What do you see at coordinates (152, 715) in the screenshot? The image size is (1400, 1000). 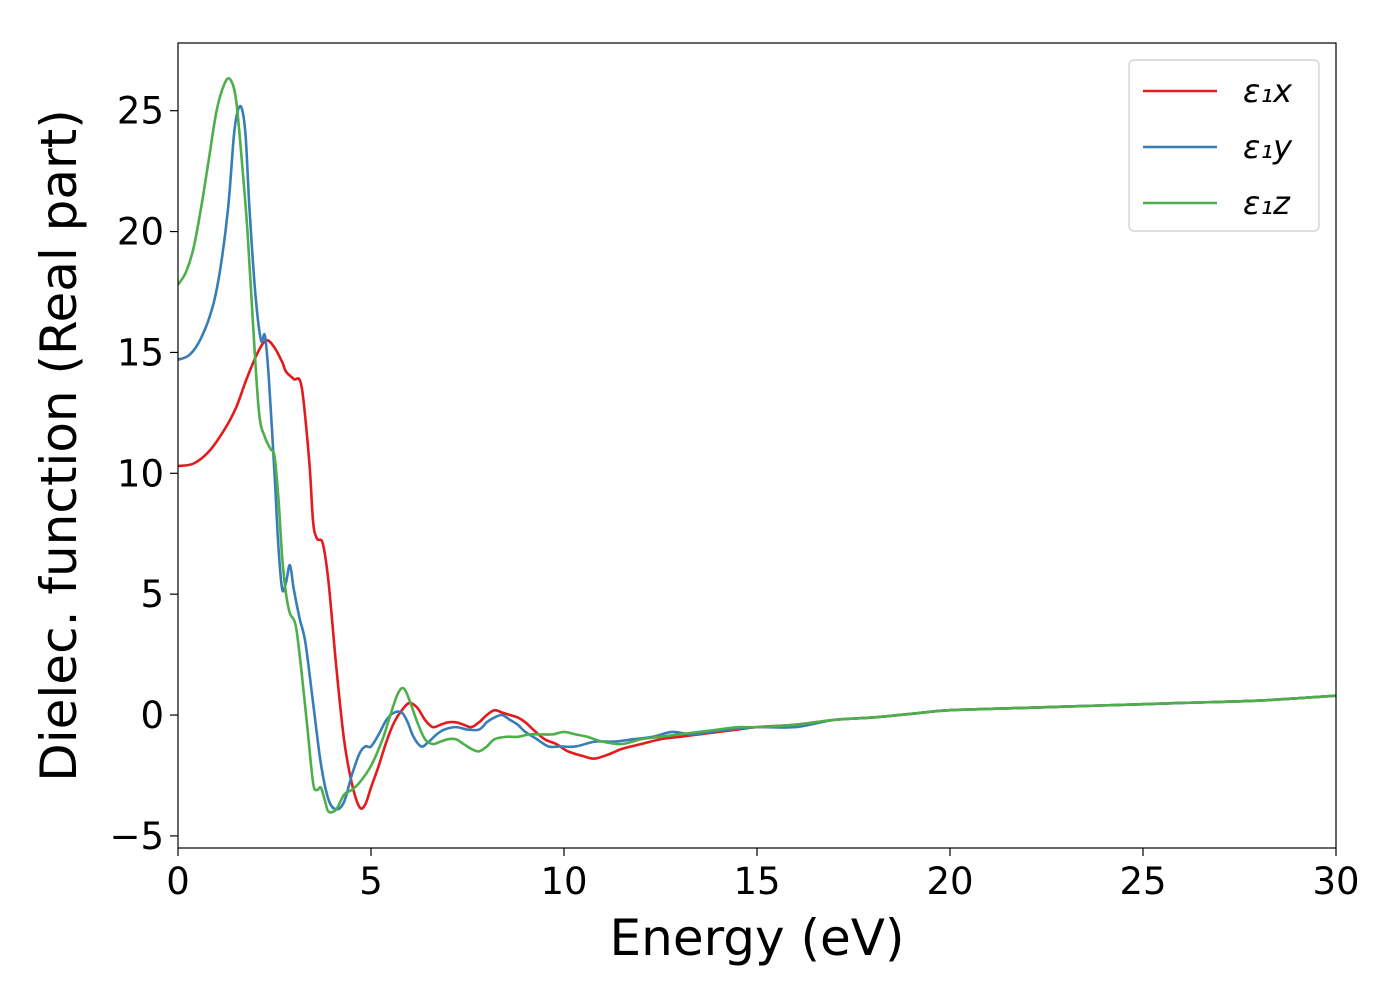 I see `y-tick-label: 0` at bounding box center [152, 715].